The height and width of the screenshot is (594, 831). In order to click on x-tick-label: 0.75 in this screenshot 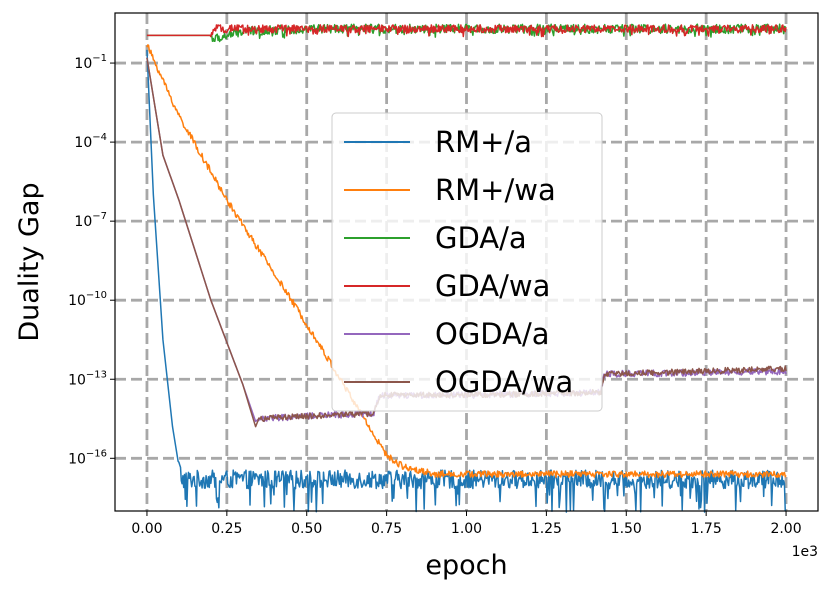, I will do `click(386, 529)`.